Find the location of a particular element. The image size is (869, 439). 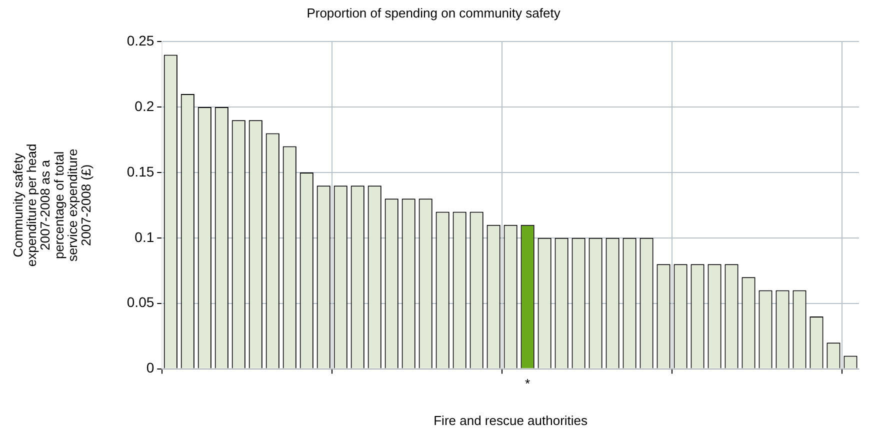

y-axis-title: Community safety expenditure per head 2007-2008 as a percentage of total service expenditure 2007-2008 (£) is located at coordinates (52, 205).